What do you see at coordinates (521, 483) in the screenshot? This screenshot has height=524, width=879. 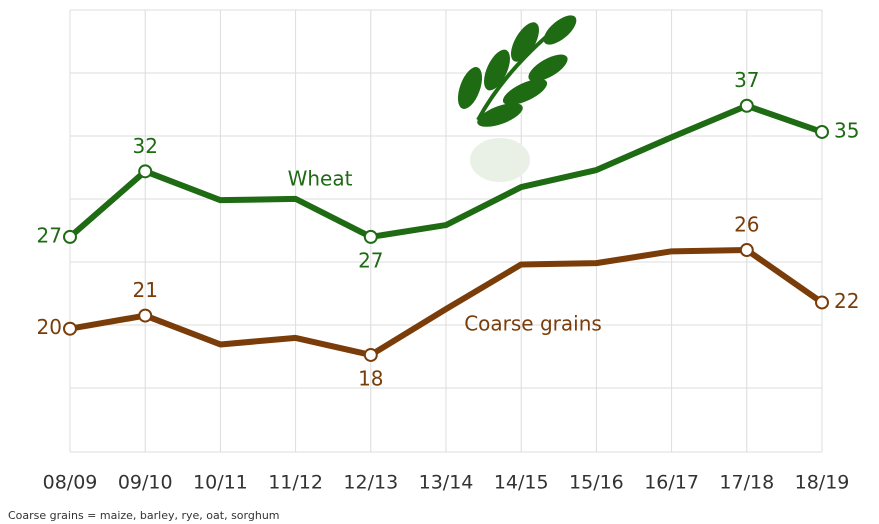 I see `x-tick-label: 14/15` at bounding box center [521, 483].